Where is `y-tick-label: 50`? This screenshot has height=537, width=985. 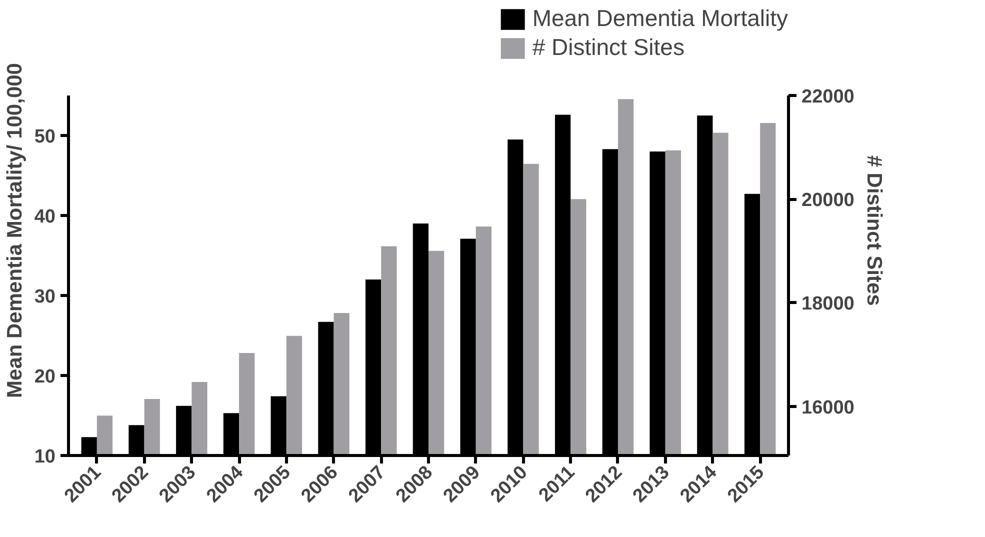
y-tick-label: 50 is located at coordinates (45, 137).